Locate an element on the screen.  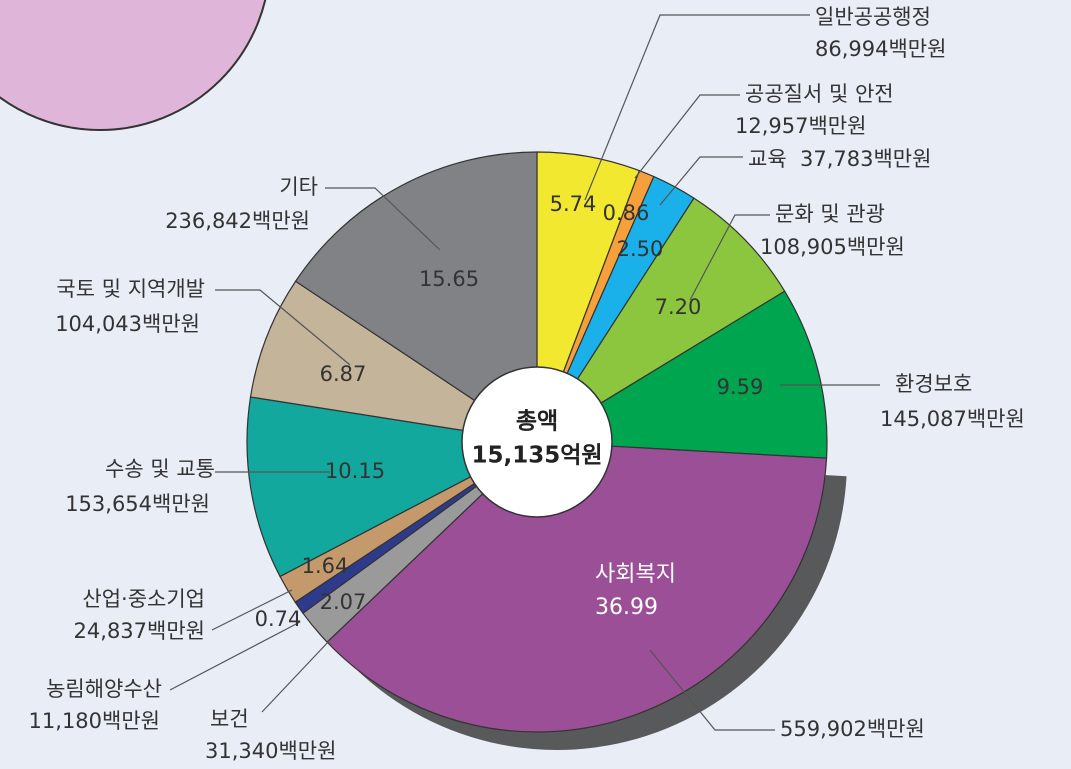
category-label: 보건 is located at coordinates (229, 719).